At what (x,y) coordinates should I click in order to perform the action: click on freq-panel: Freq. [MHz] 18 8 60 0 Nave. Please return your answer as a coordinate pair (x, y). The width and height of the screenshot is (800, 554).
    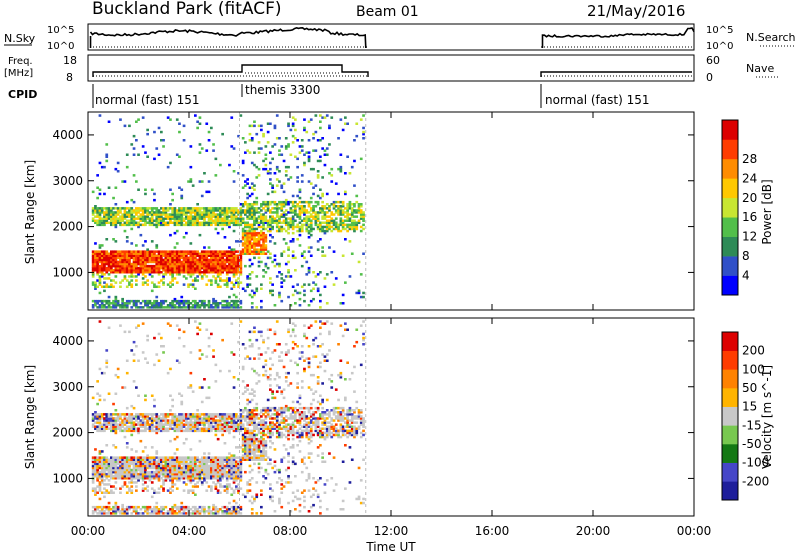
    Looking at the image, I should click on (391, 69).